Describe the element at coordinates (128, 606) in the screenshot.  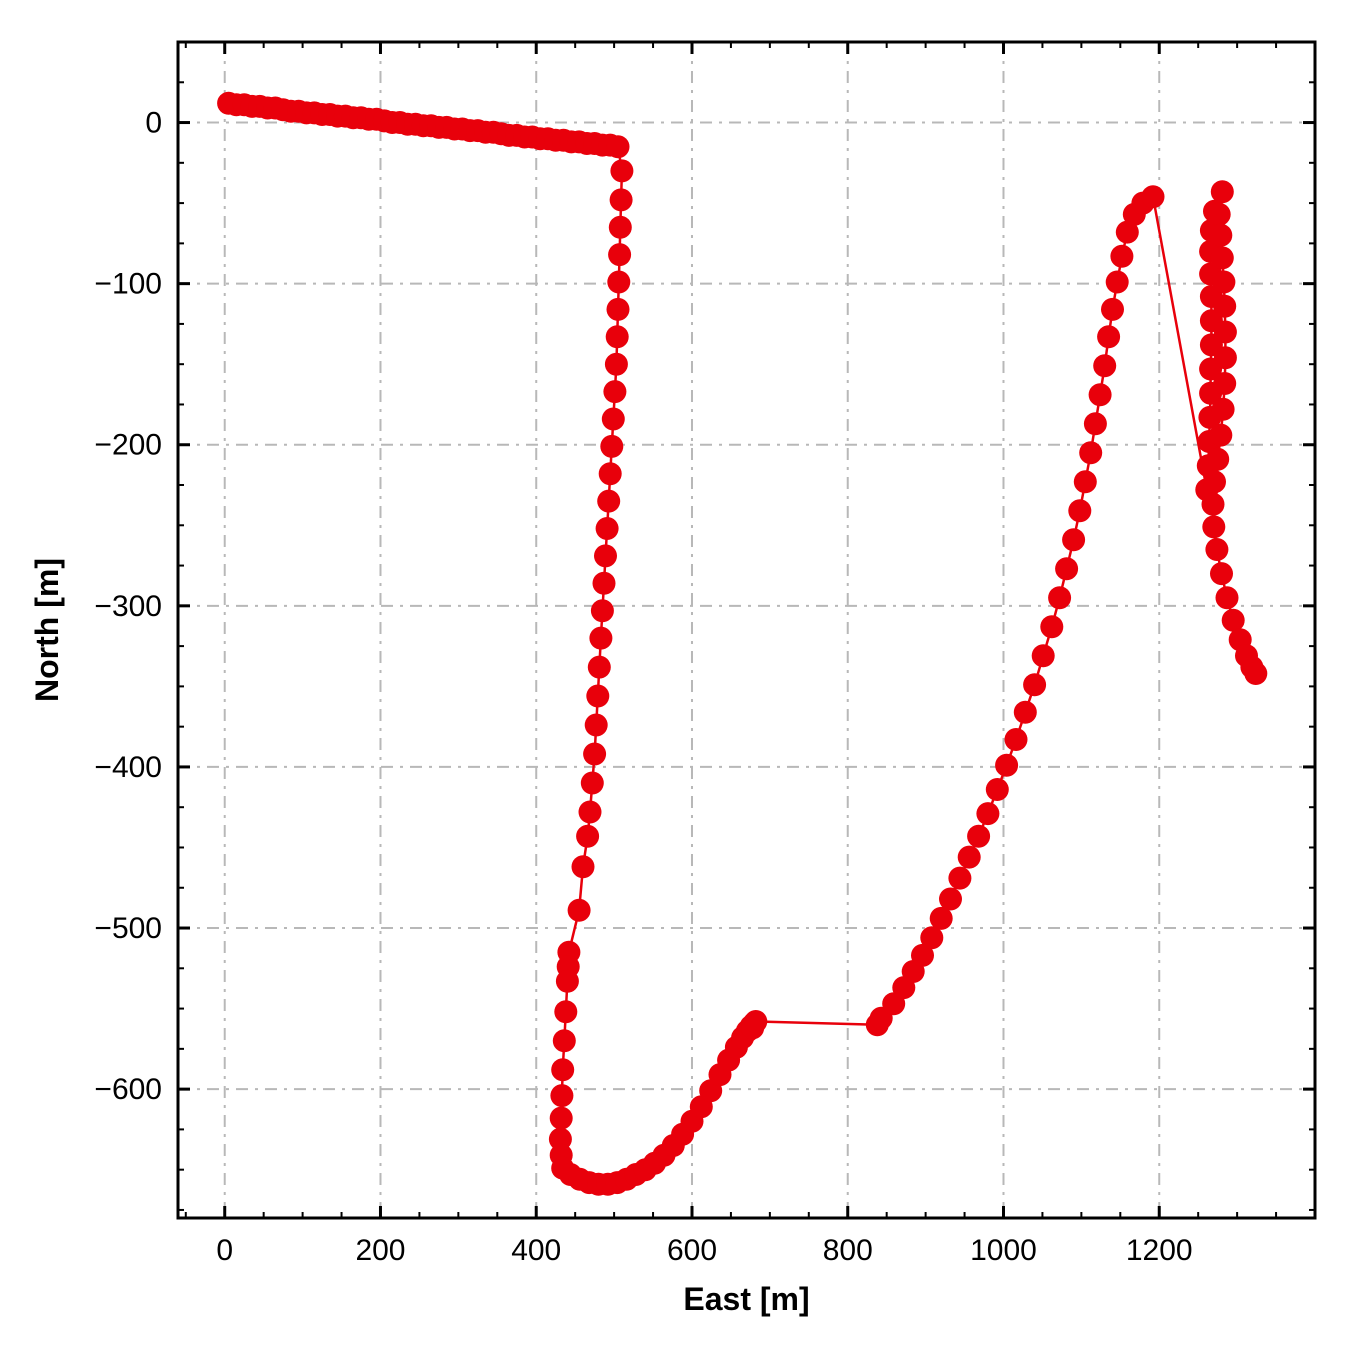
I see `y-tick-label: −300` at that location.